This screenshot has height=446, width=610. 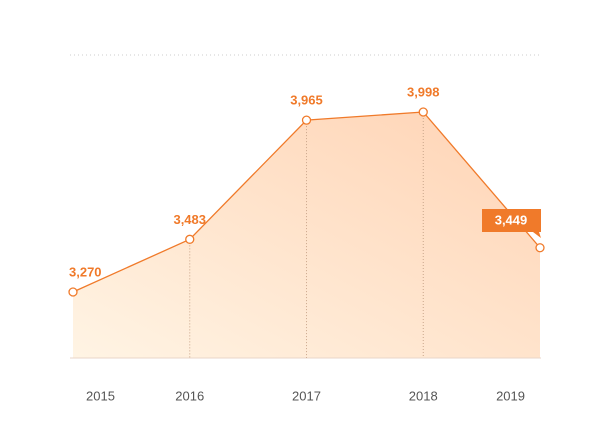 I want to click on x-tick-label: 2018, so click(x=423, y=395).